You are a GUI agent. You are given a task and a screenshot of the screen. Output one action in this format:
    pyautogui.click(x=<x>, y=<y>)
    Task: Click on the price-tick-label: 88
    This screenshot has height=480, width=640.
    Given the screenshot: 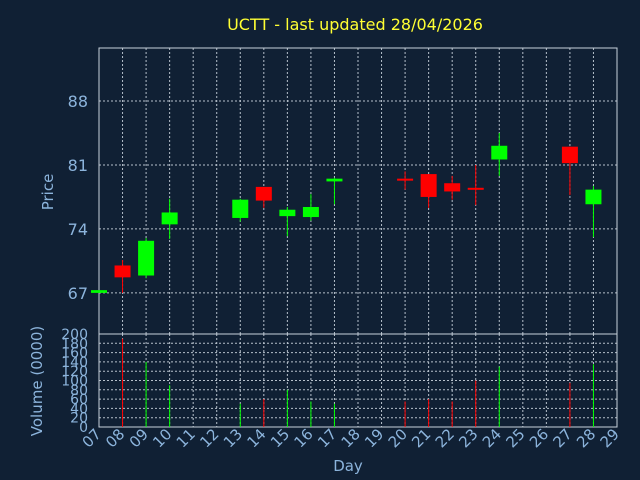 What is the action you would take?
    pyautogui.click(x=78, y=101)
    